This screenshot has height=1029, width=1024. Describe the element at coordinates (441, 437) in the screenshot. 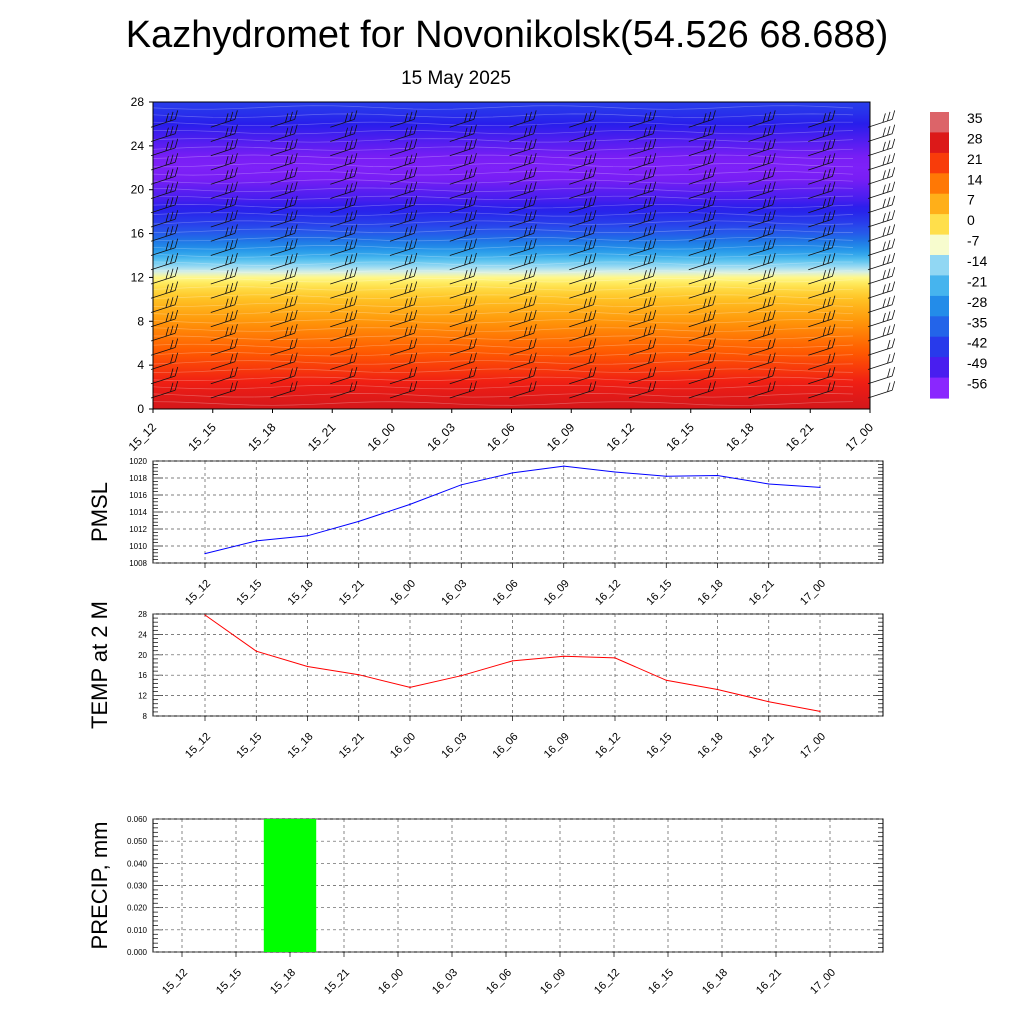

I see `heatmap-xtick-label: 16_03` at that location.